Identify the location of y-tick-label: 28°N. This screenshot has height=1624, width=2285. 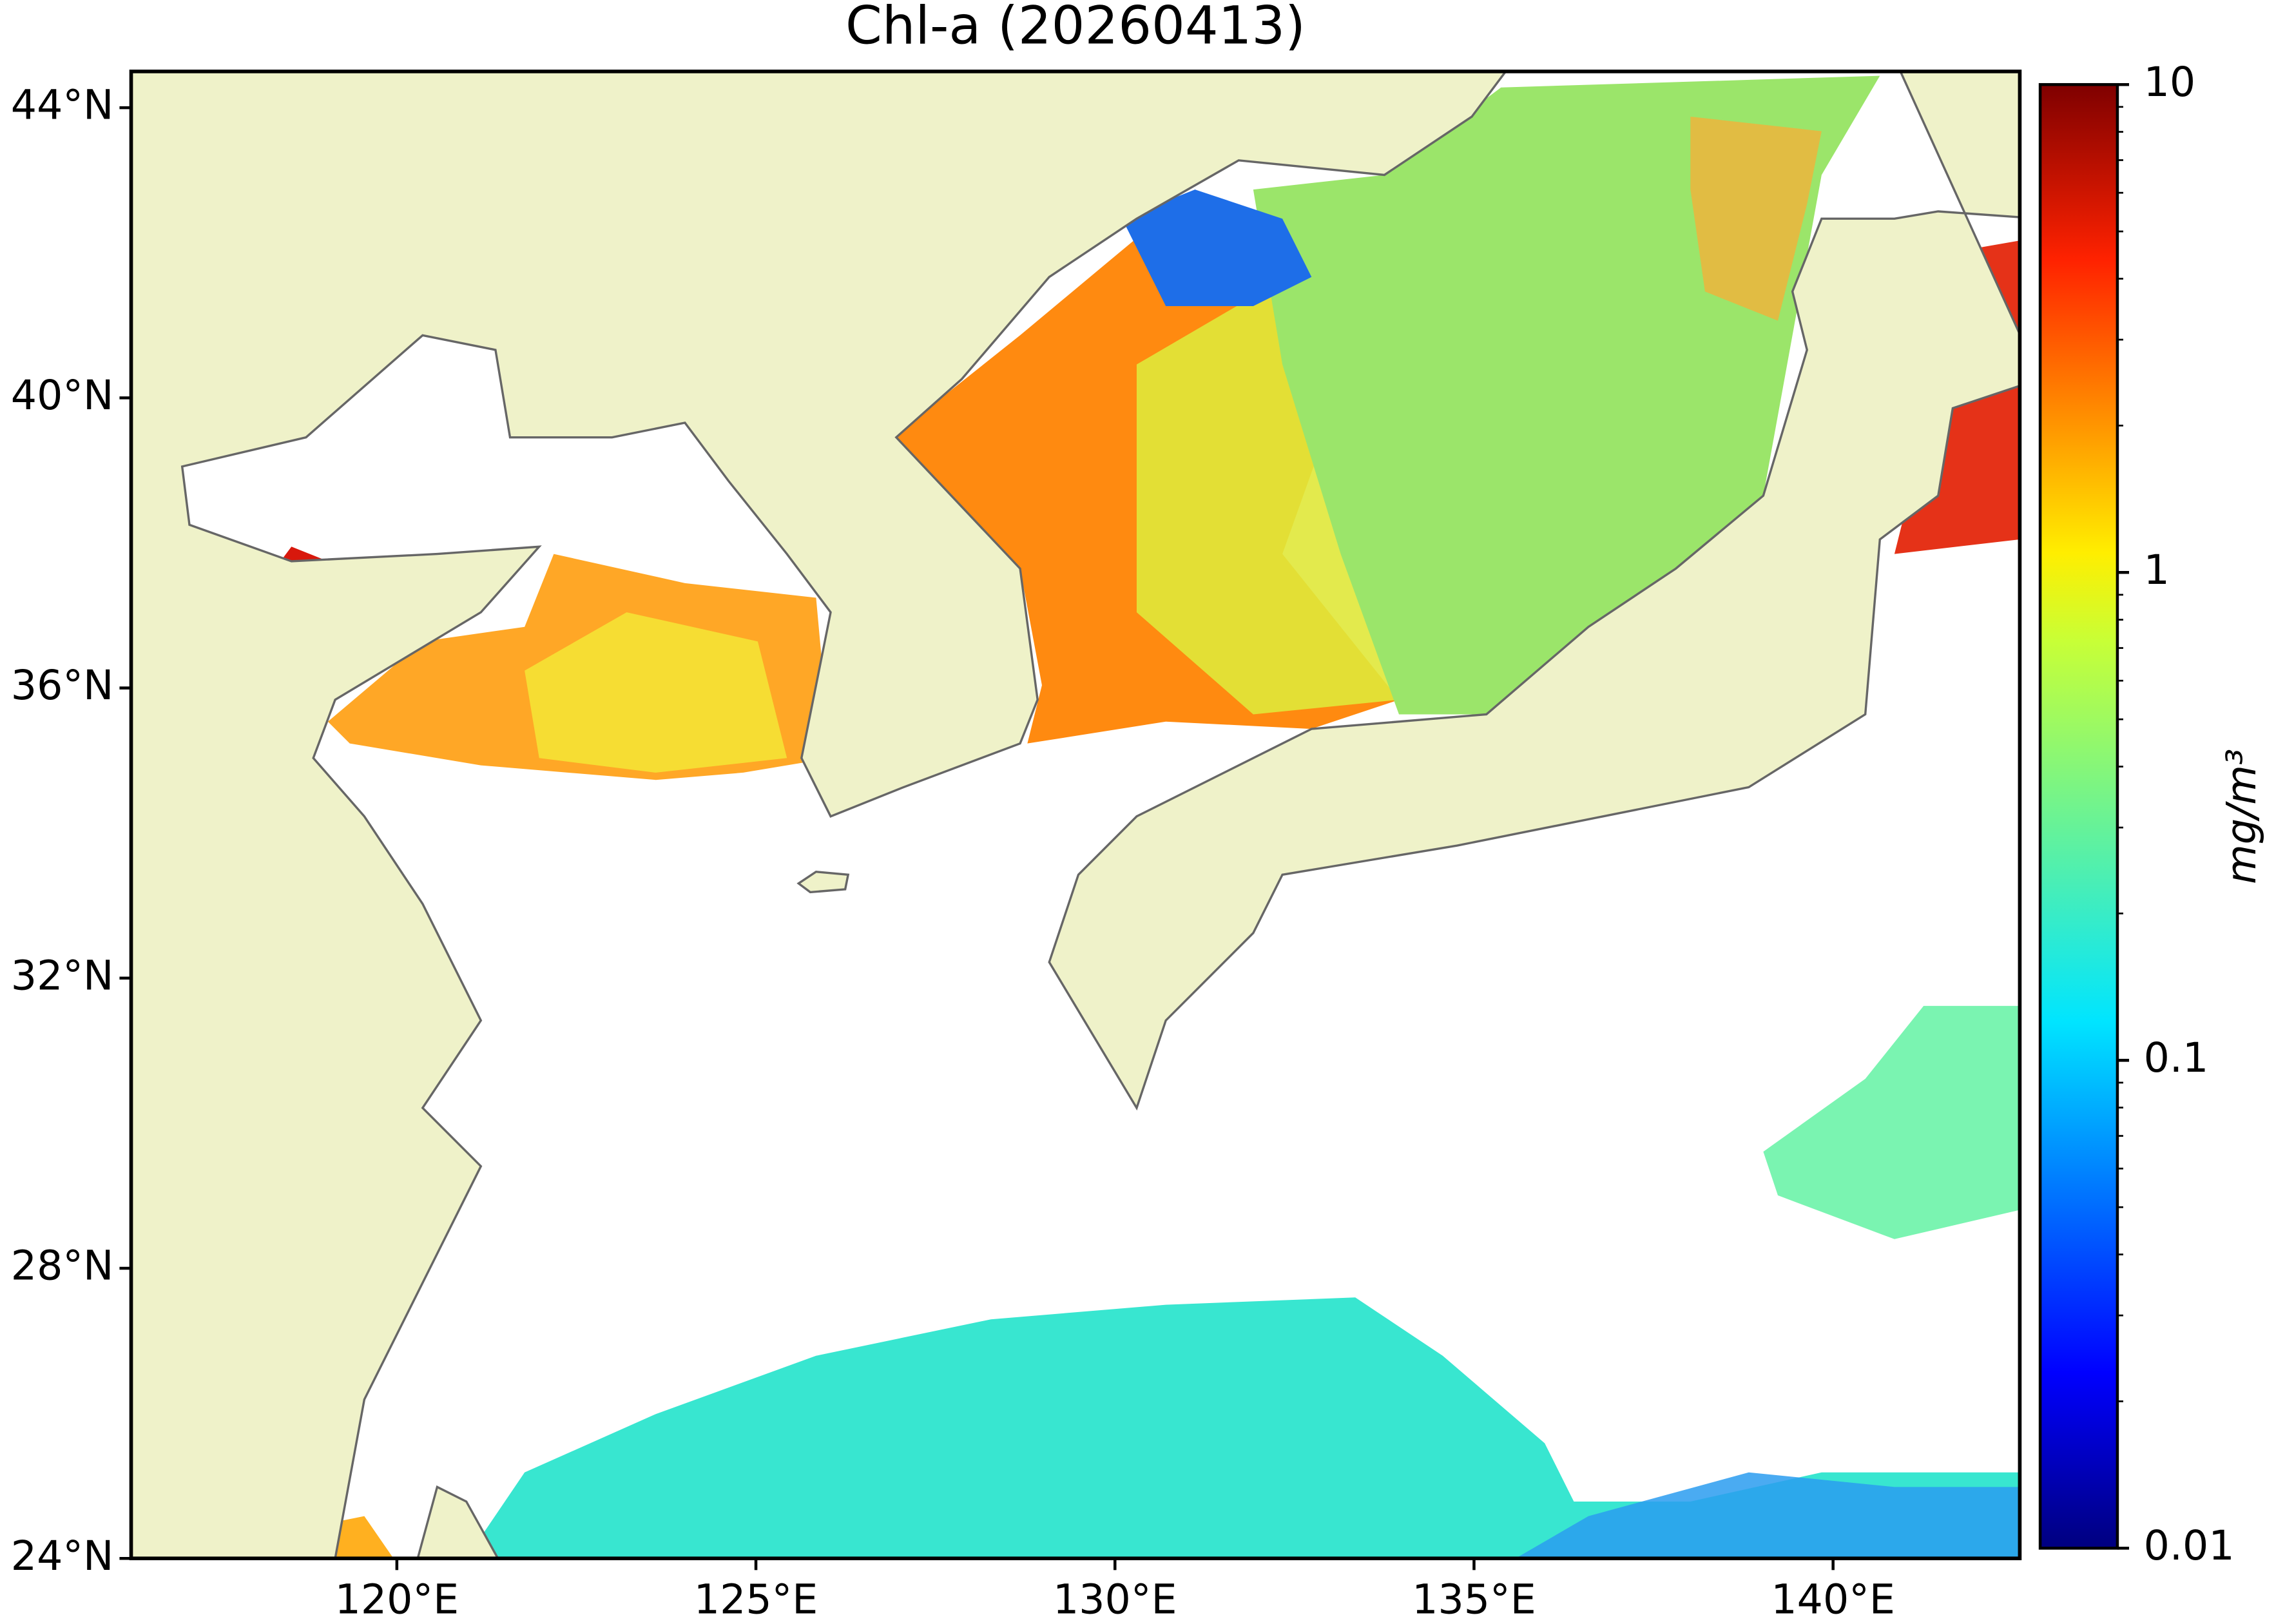
(62, 1266).